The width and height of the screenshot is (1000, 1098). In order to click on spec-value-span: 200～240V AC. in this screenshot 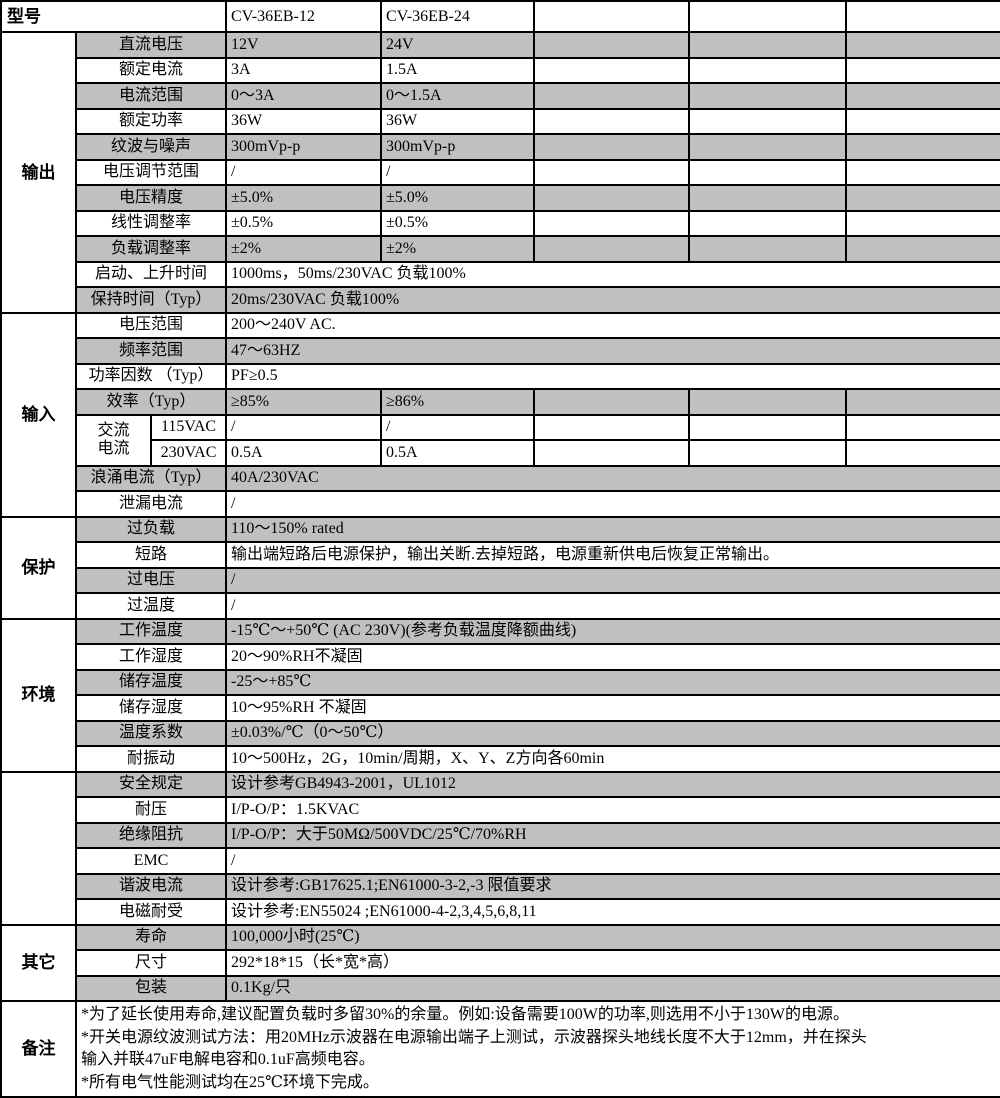, I will do `click(612, 325)`.